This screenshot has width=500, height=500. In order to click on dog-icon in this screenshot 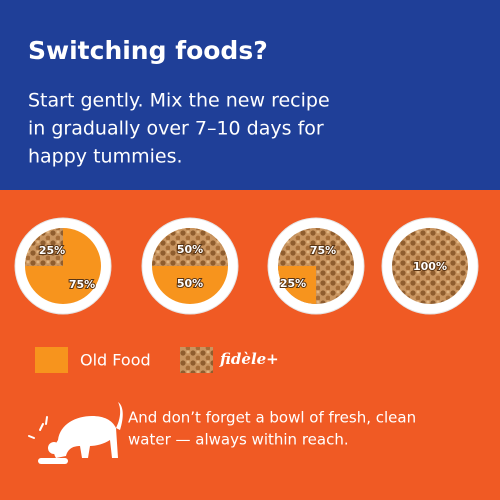, I will do `click(75, 433)`.